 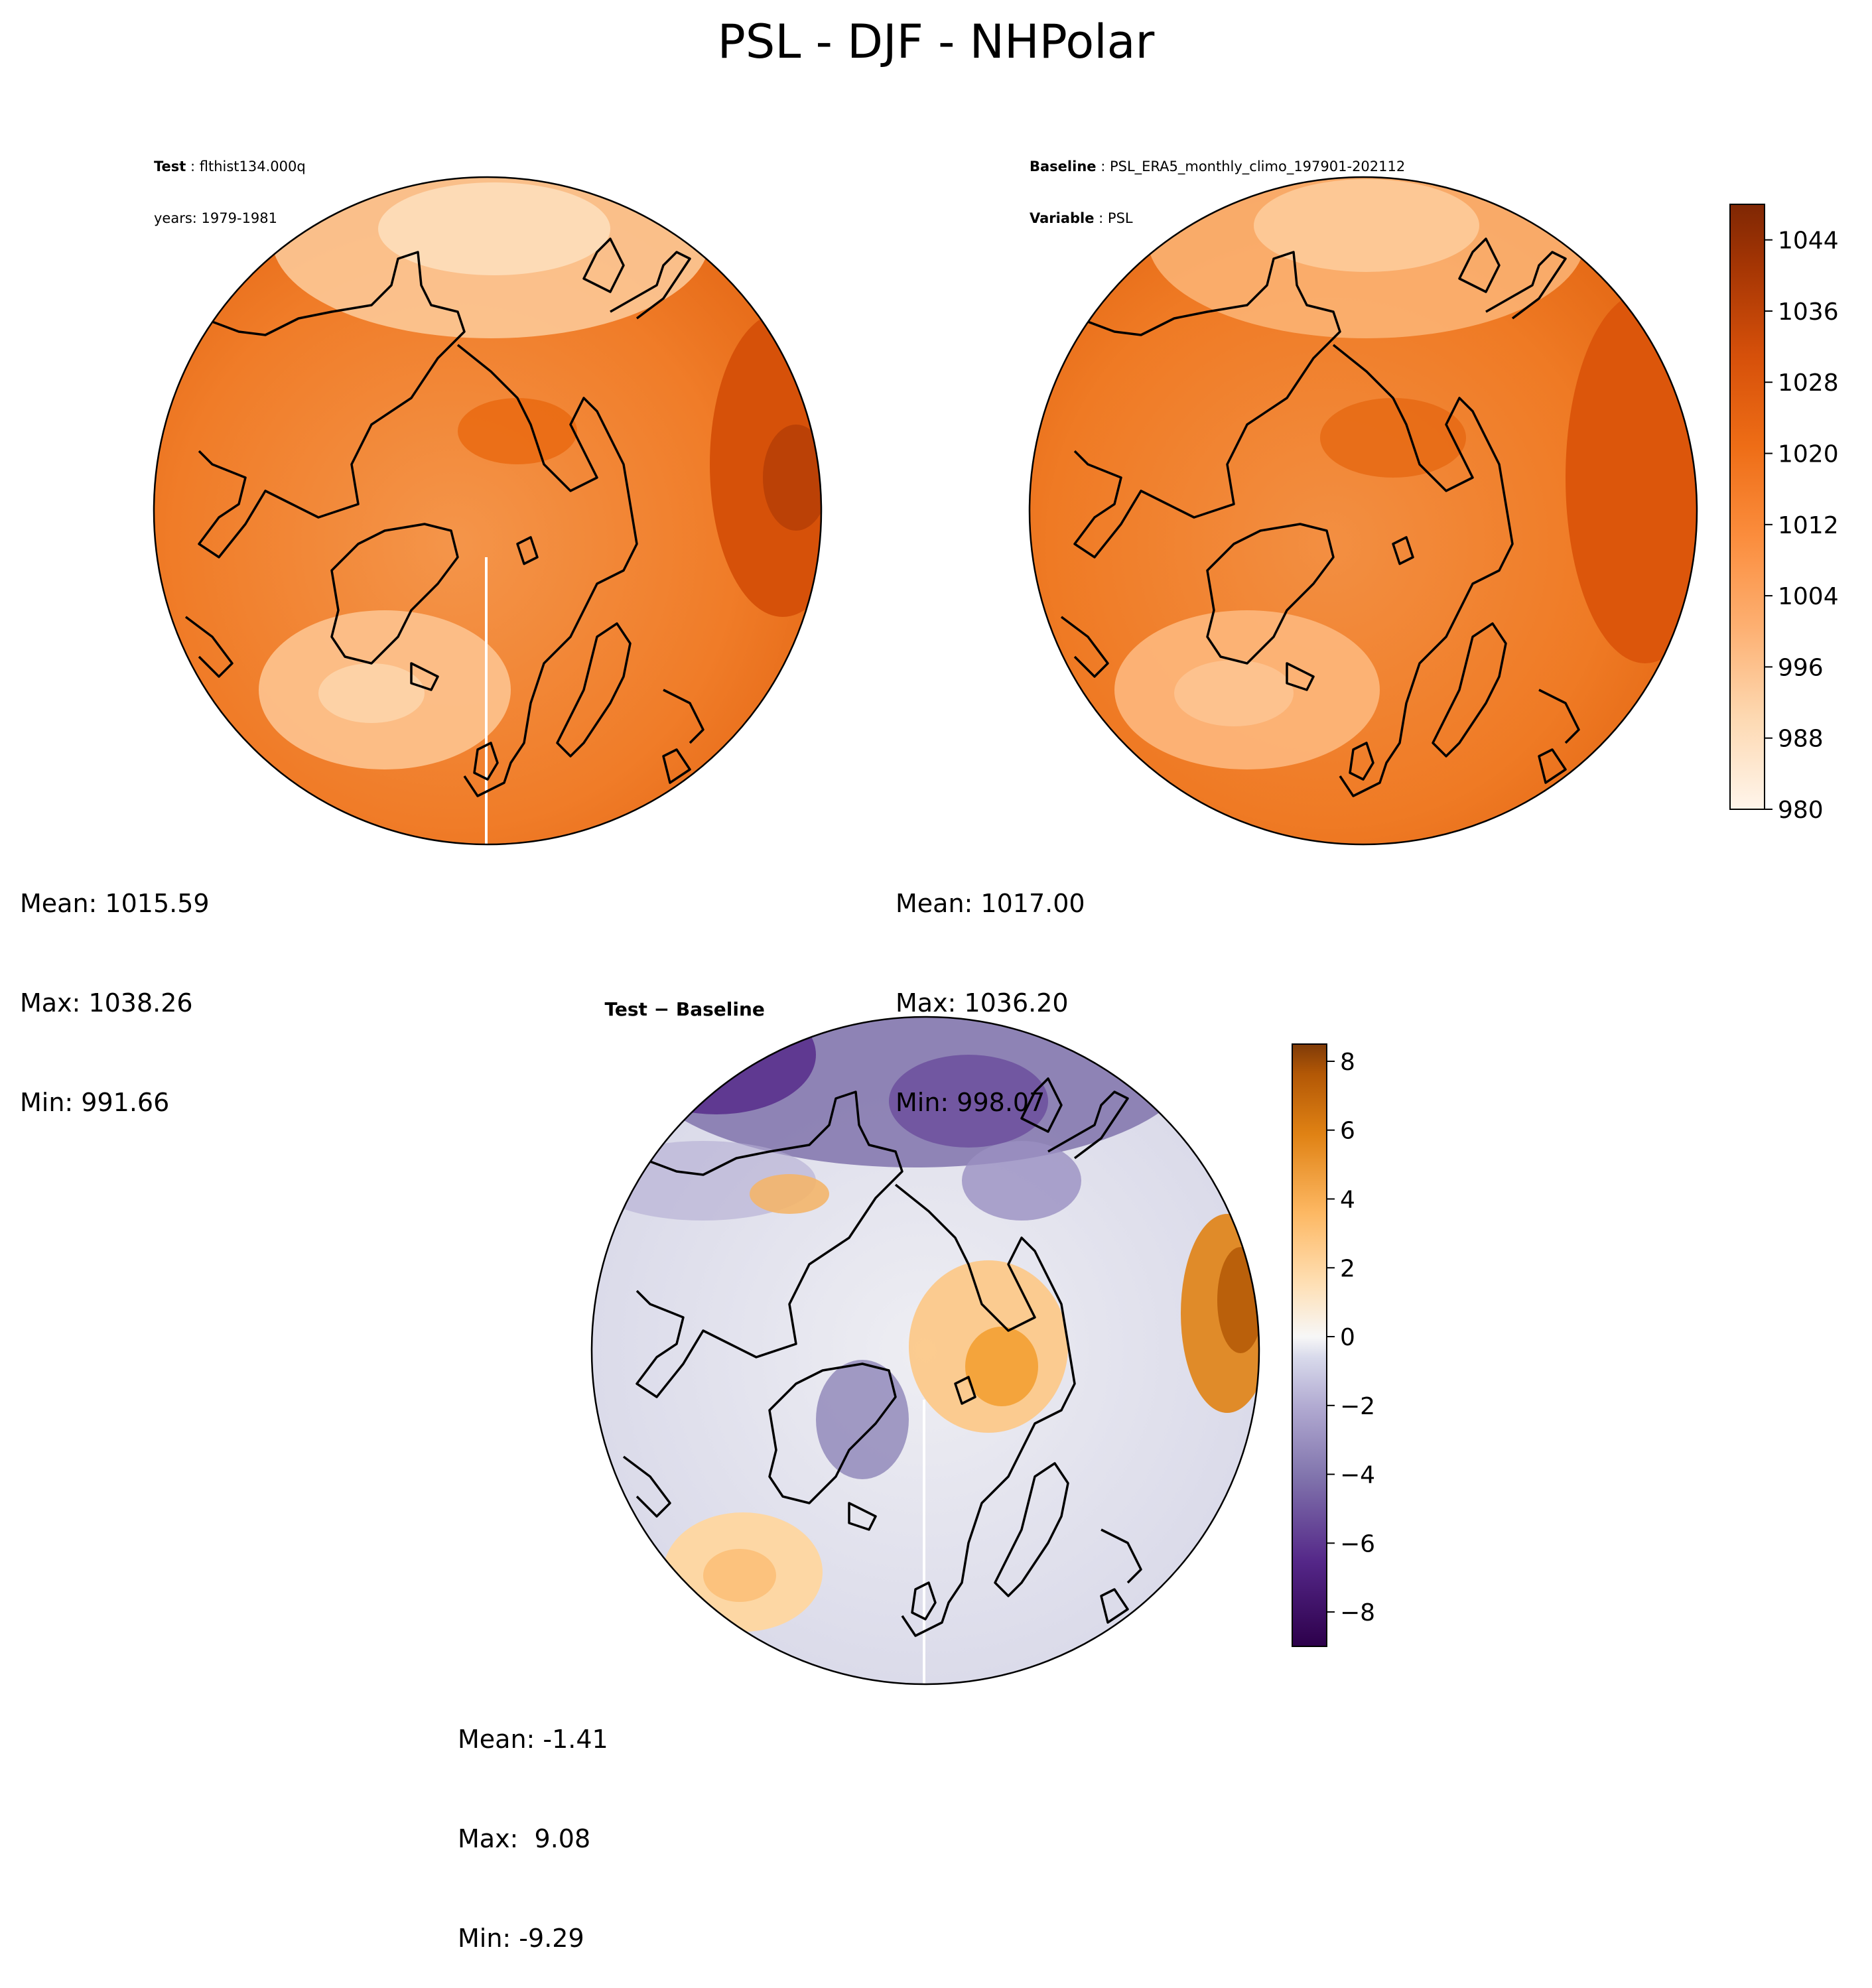 I want to click on baseline-colorbar: 980 988 996 1004 1012 1020 1028 1036 1044, so click(x=1784, y=514).